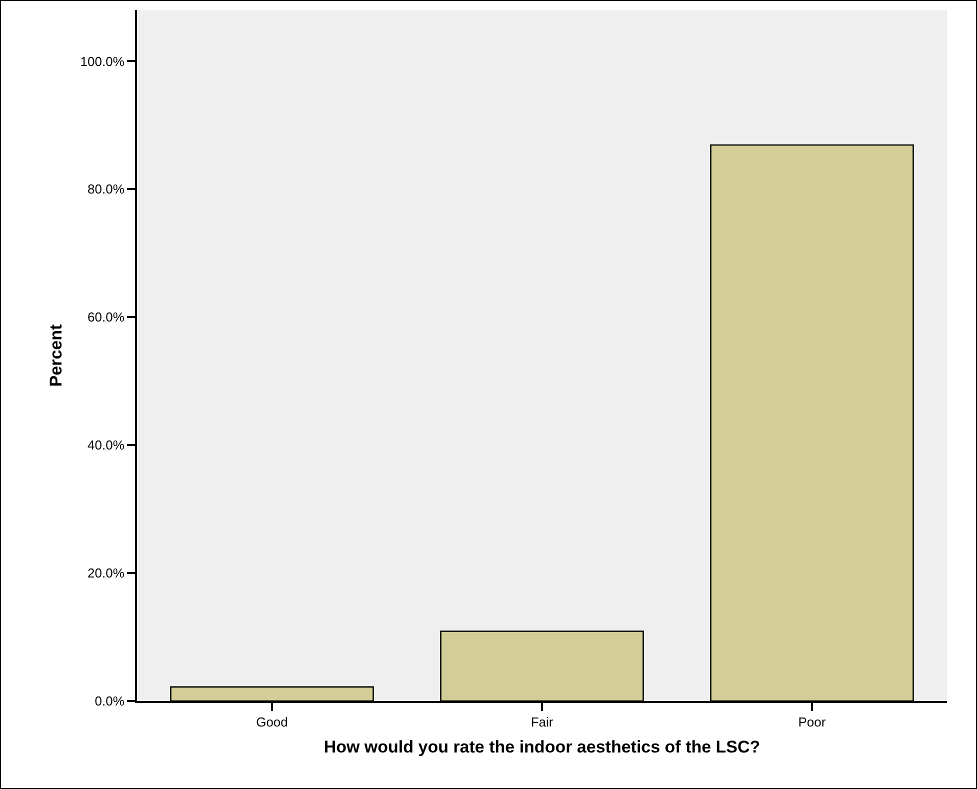 Image resolution: width=977 pixels, height=789 pixels. What do you see at coordinates (109, 701) in the screenshot?
I see `y-tick-label: 0.0%` at bounding box center [109, 701].